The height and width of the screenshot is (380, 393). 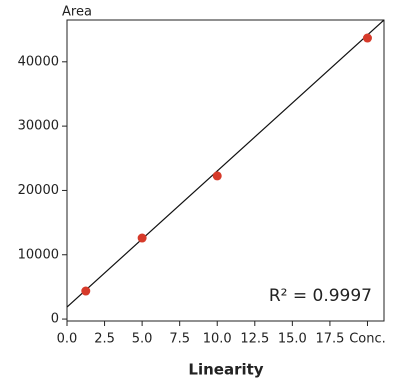 I want to click on x-tick-label: 15.0, so click(x=292, y=339).